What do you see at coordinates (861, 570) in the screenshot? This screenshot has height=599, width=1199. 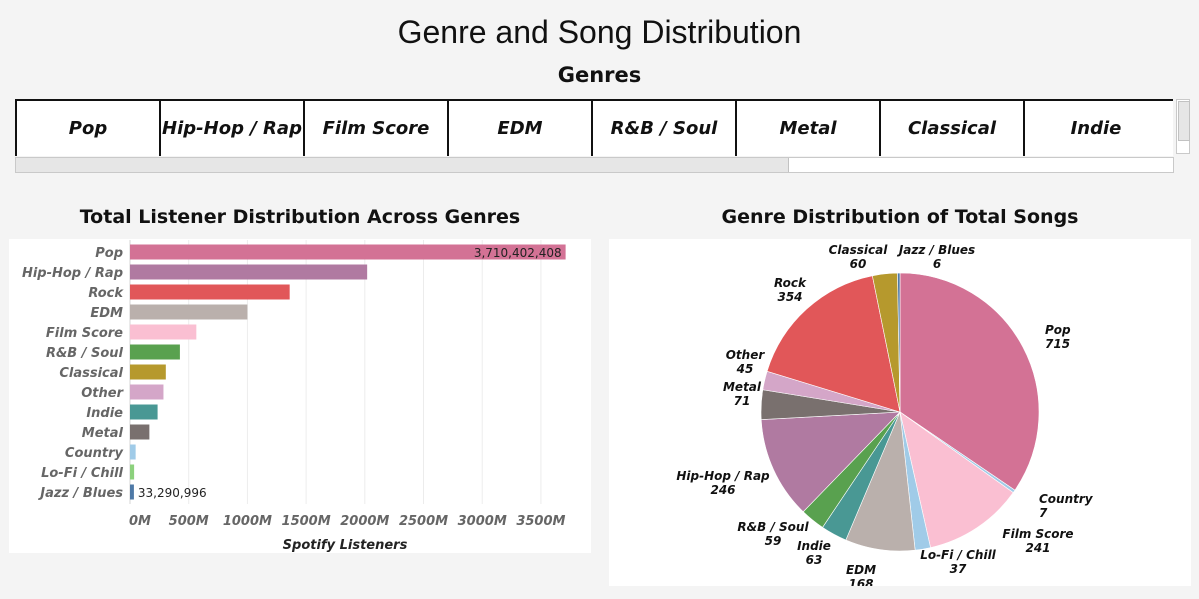 I see `pie-label-edm: EDM` at bounding box center [861, 570].